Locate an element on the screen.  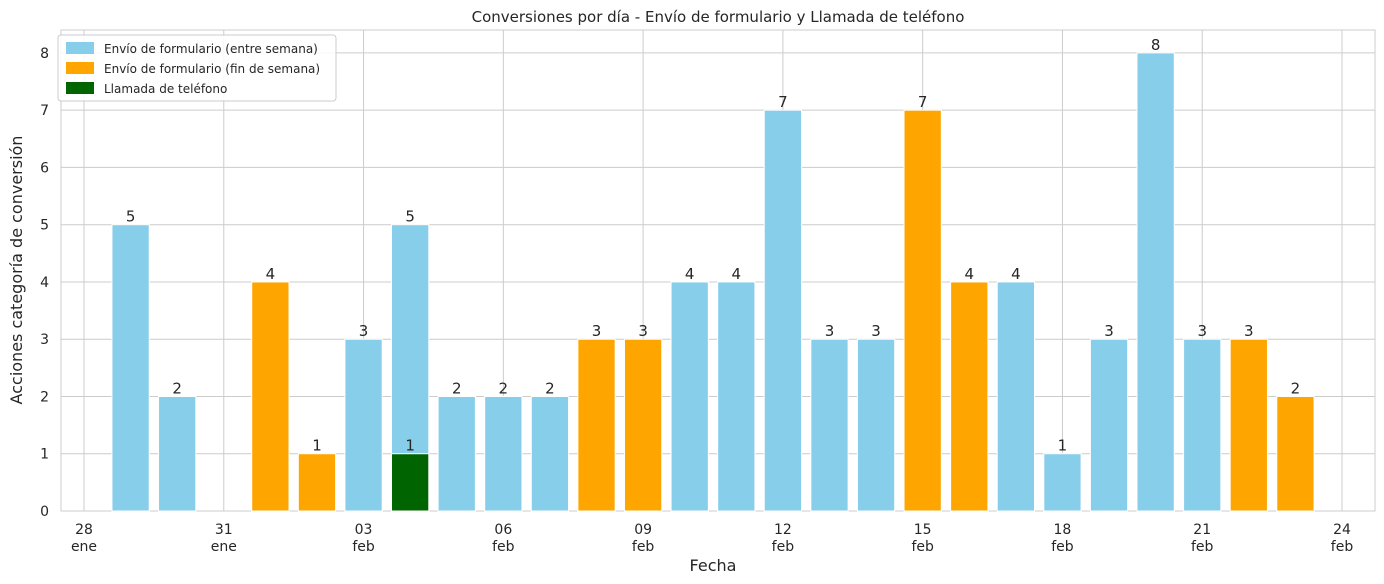
legend-swatch-weekend is located at coordinates (80, 68).